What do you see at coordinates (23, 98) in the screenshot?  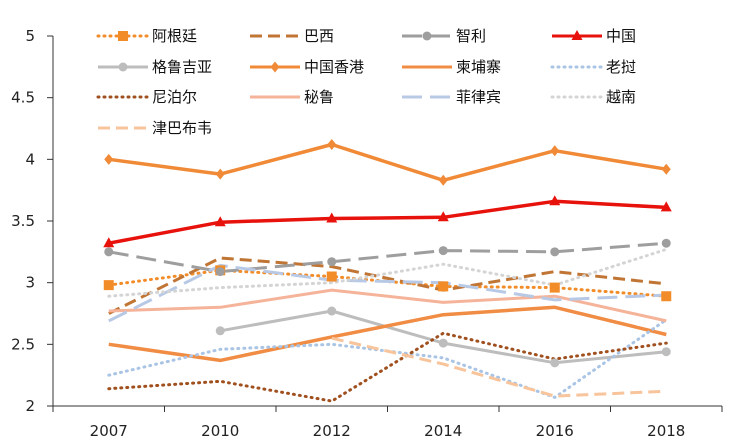 I see `y-tick-label: 4.5` at bounding box center [23, 98].